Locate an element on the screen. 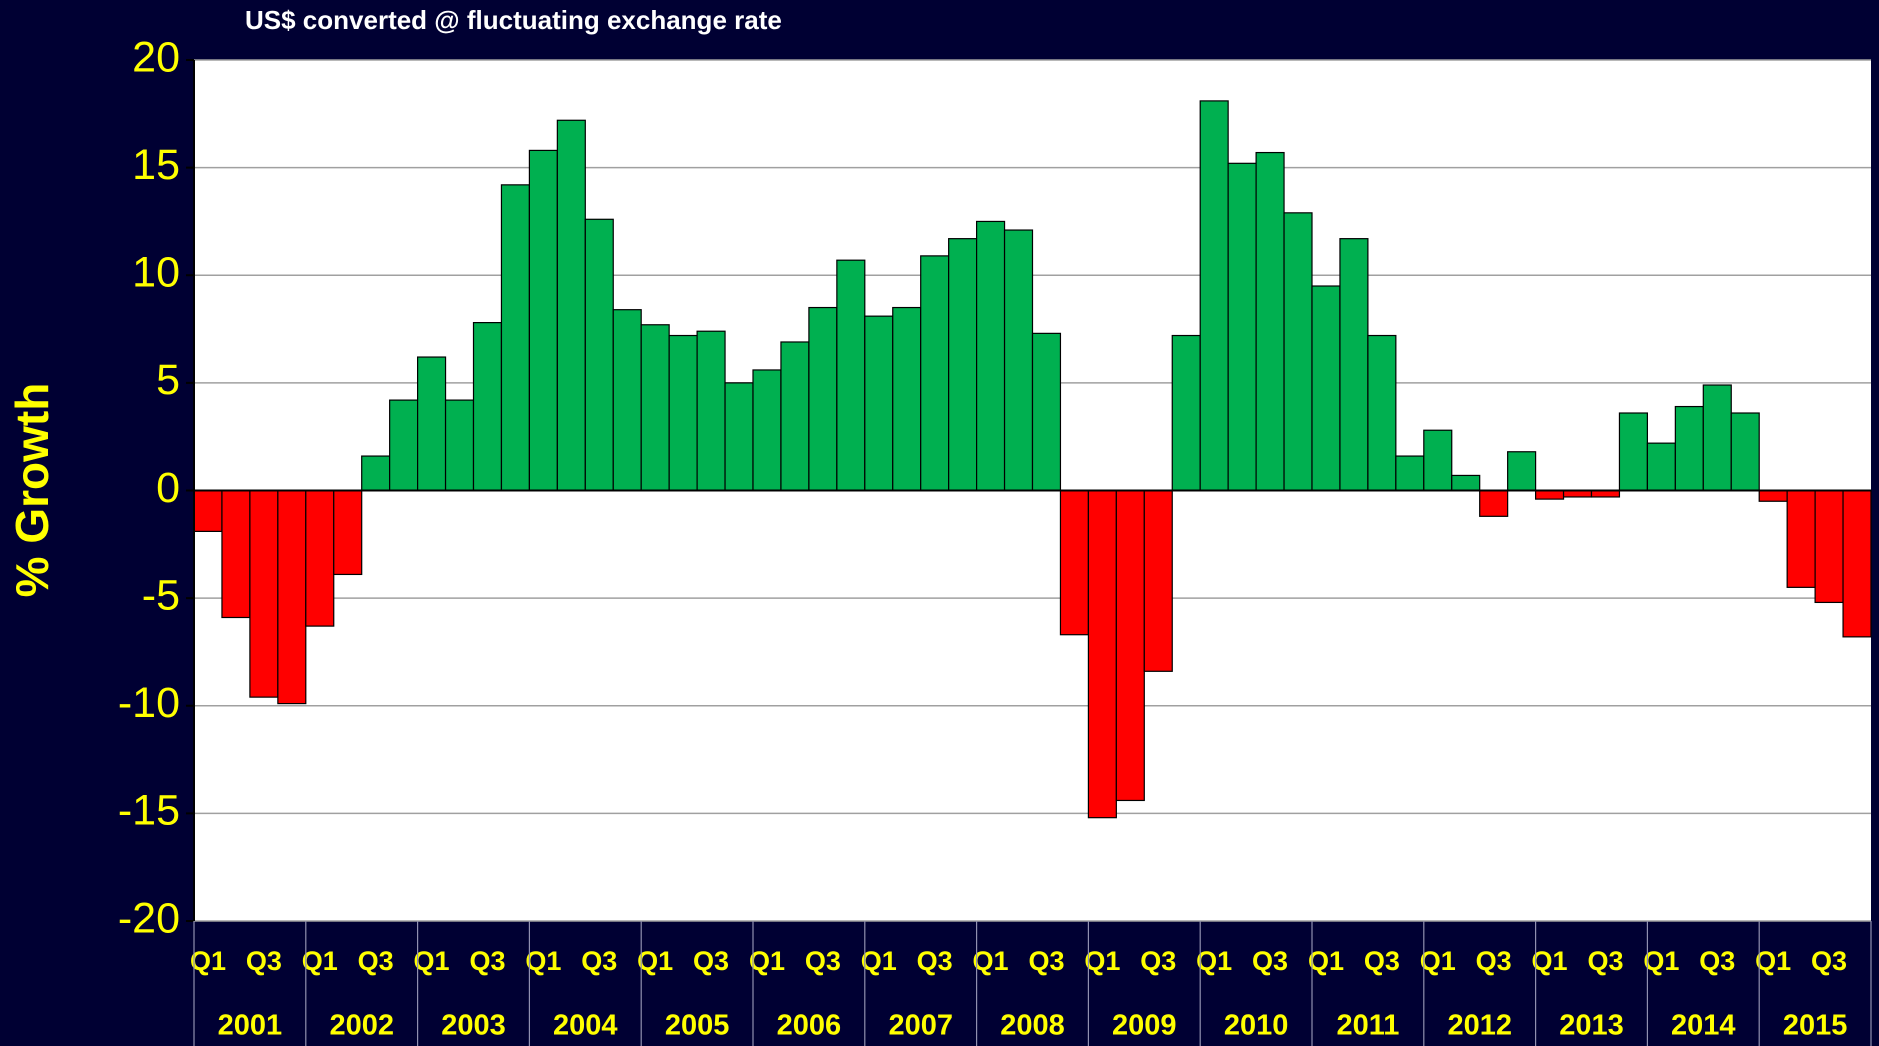 The height and width of the screenshot is (1046, 1879). year-label: 2009 is located at coordinates (1144, 1026).